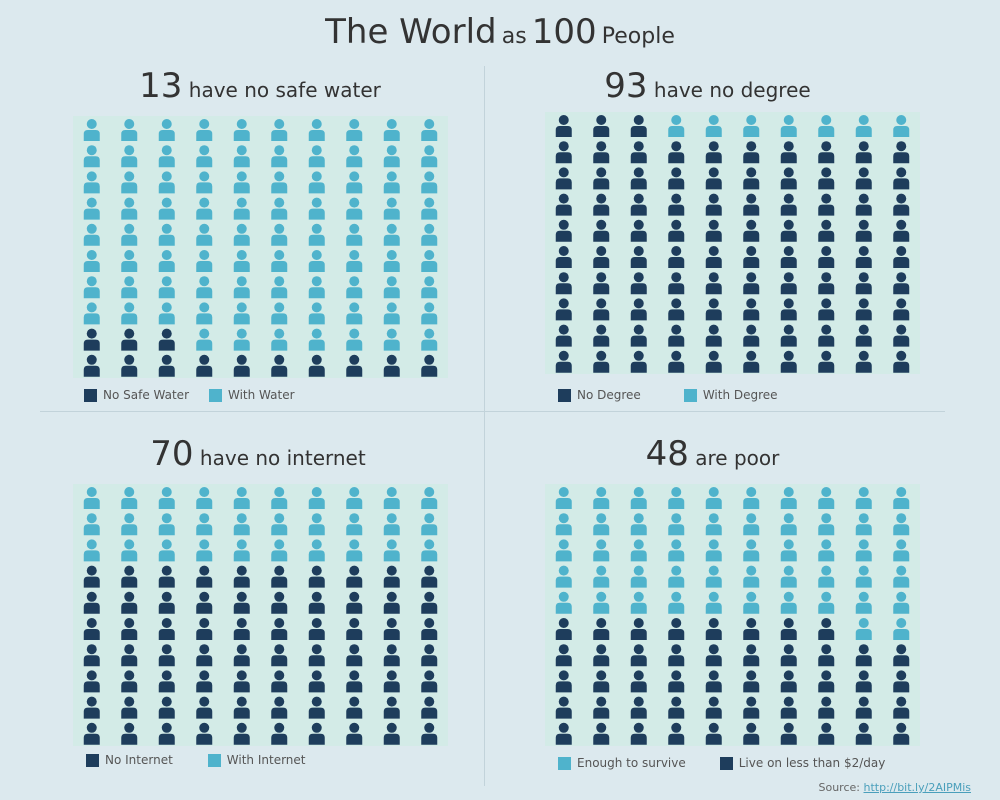 The height and width of the screenshot is (800, 1000). I want to click on title-part-1: The World, so click(411, 32).